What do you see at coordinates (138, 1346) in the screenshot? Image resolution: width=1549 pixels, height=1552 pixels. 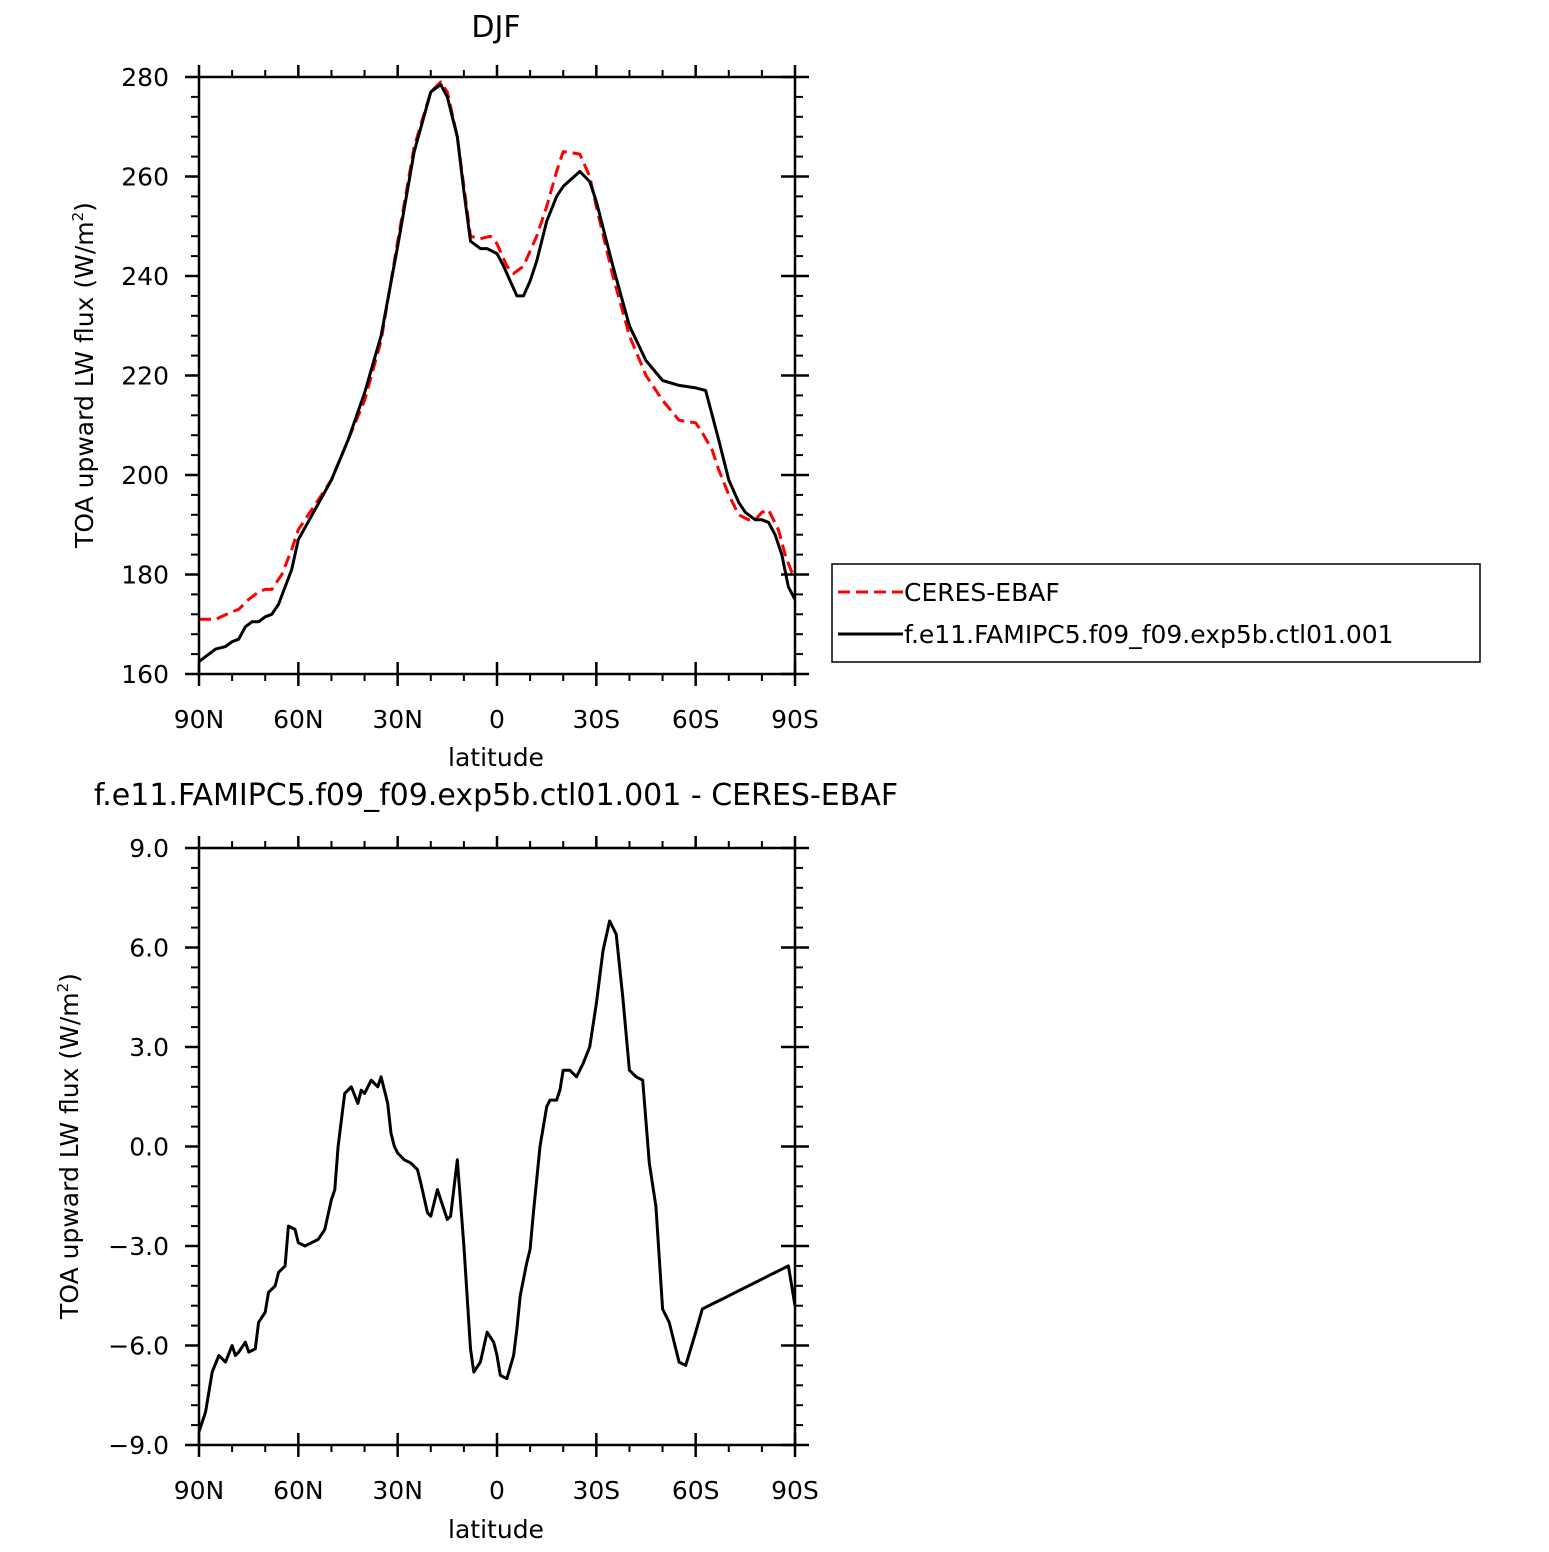 I see `y-tick-label: −6.0` at bounding box center [138, 1346].